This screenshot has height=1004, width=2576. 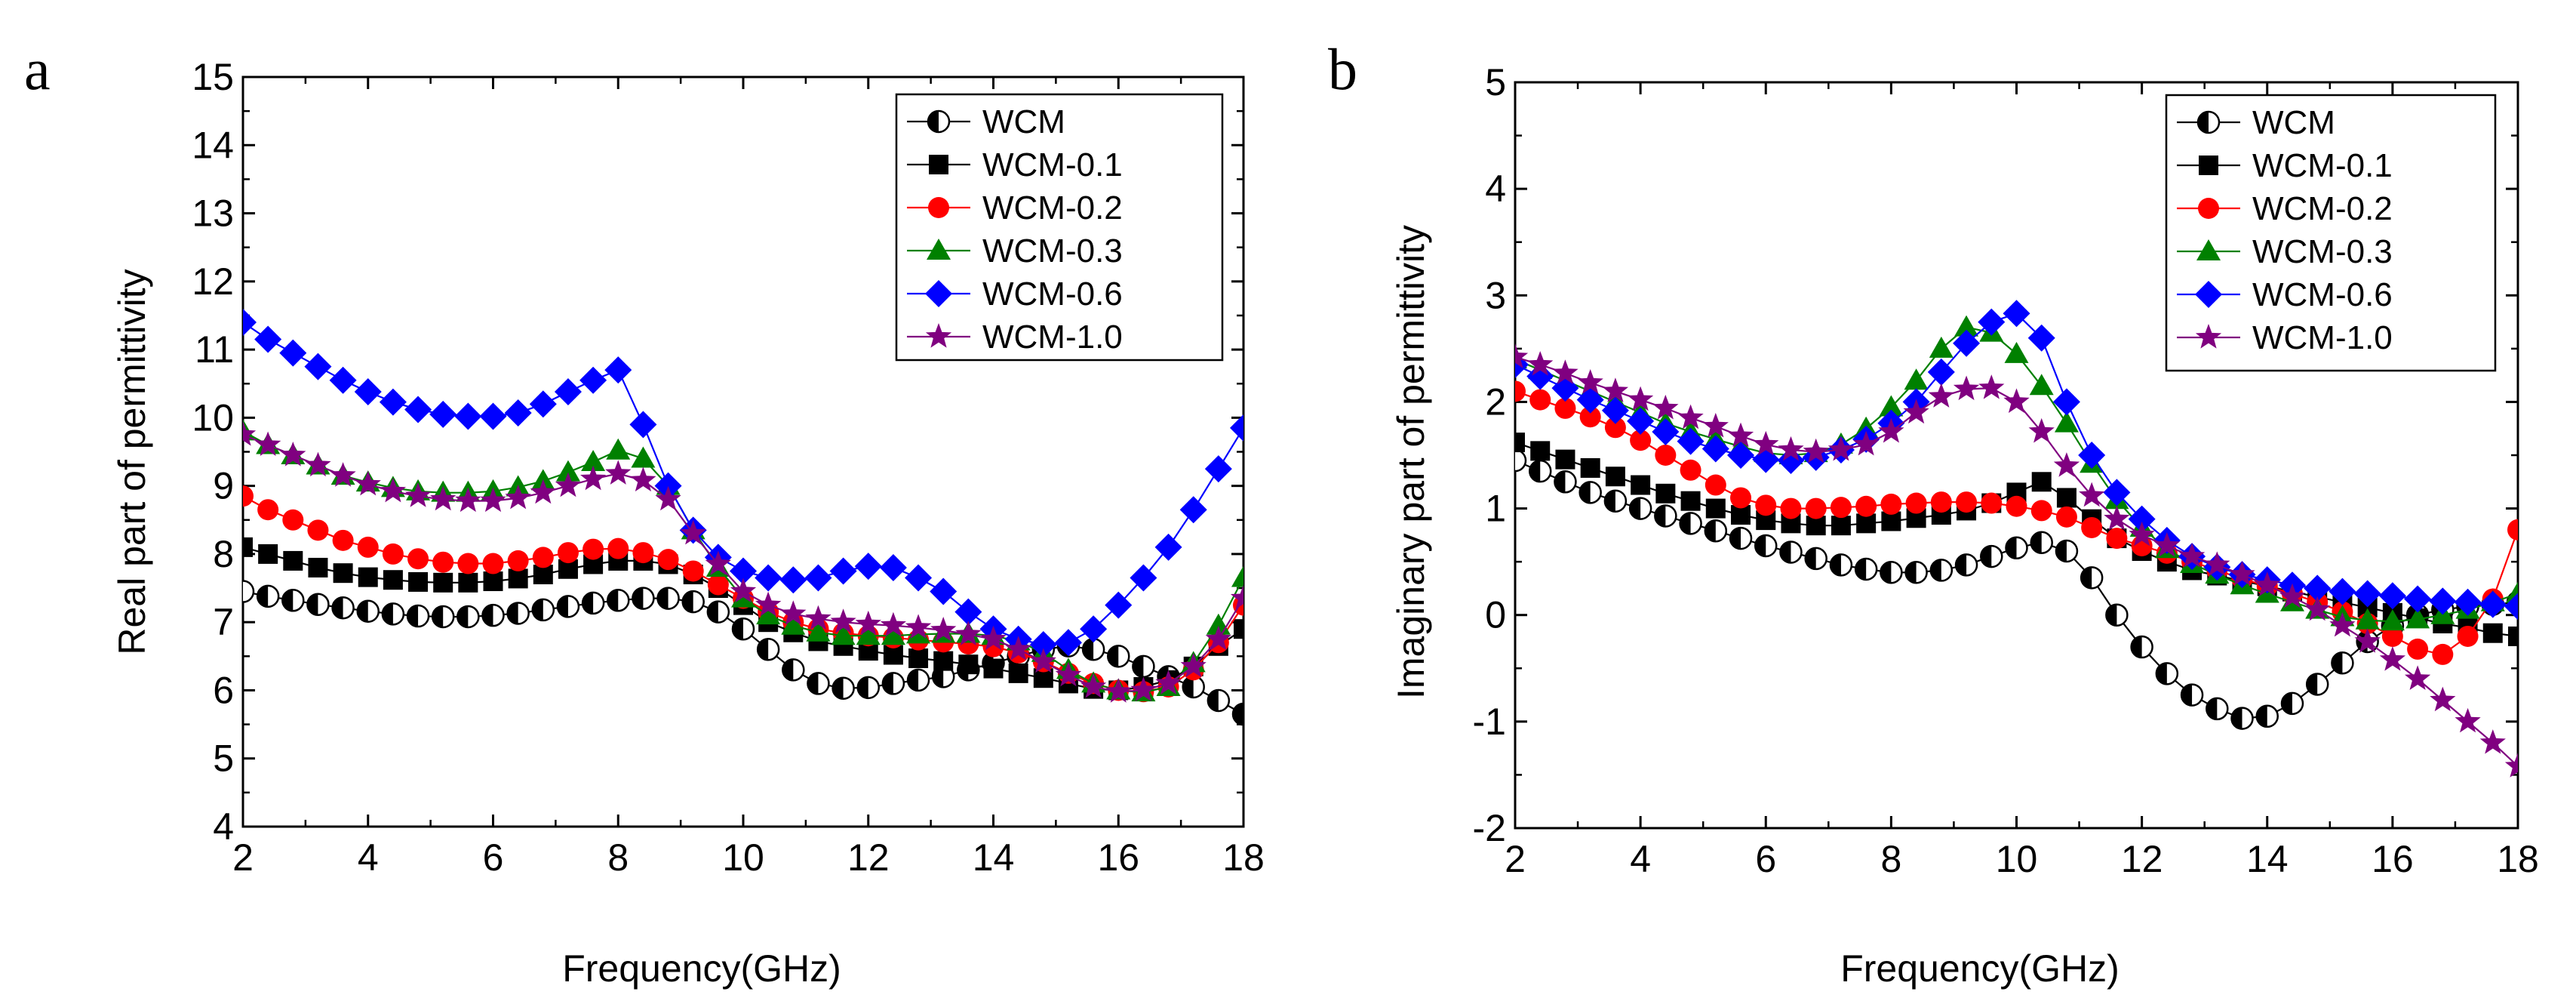 What do you see at coordinates (223, 554) in the screenshot?
I see `y-tick-label: 8` at bounding box center [223, 554].